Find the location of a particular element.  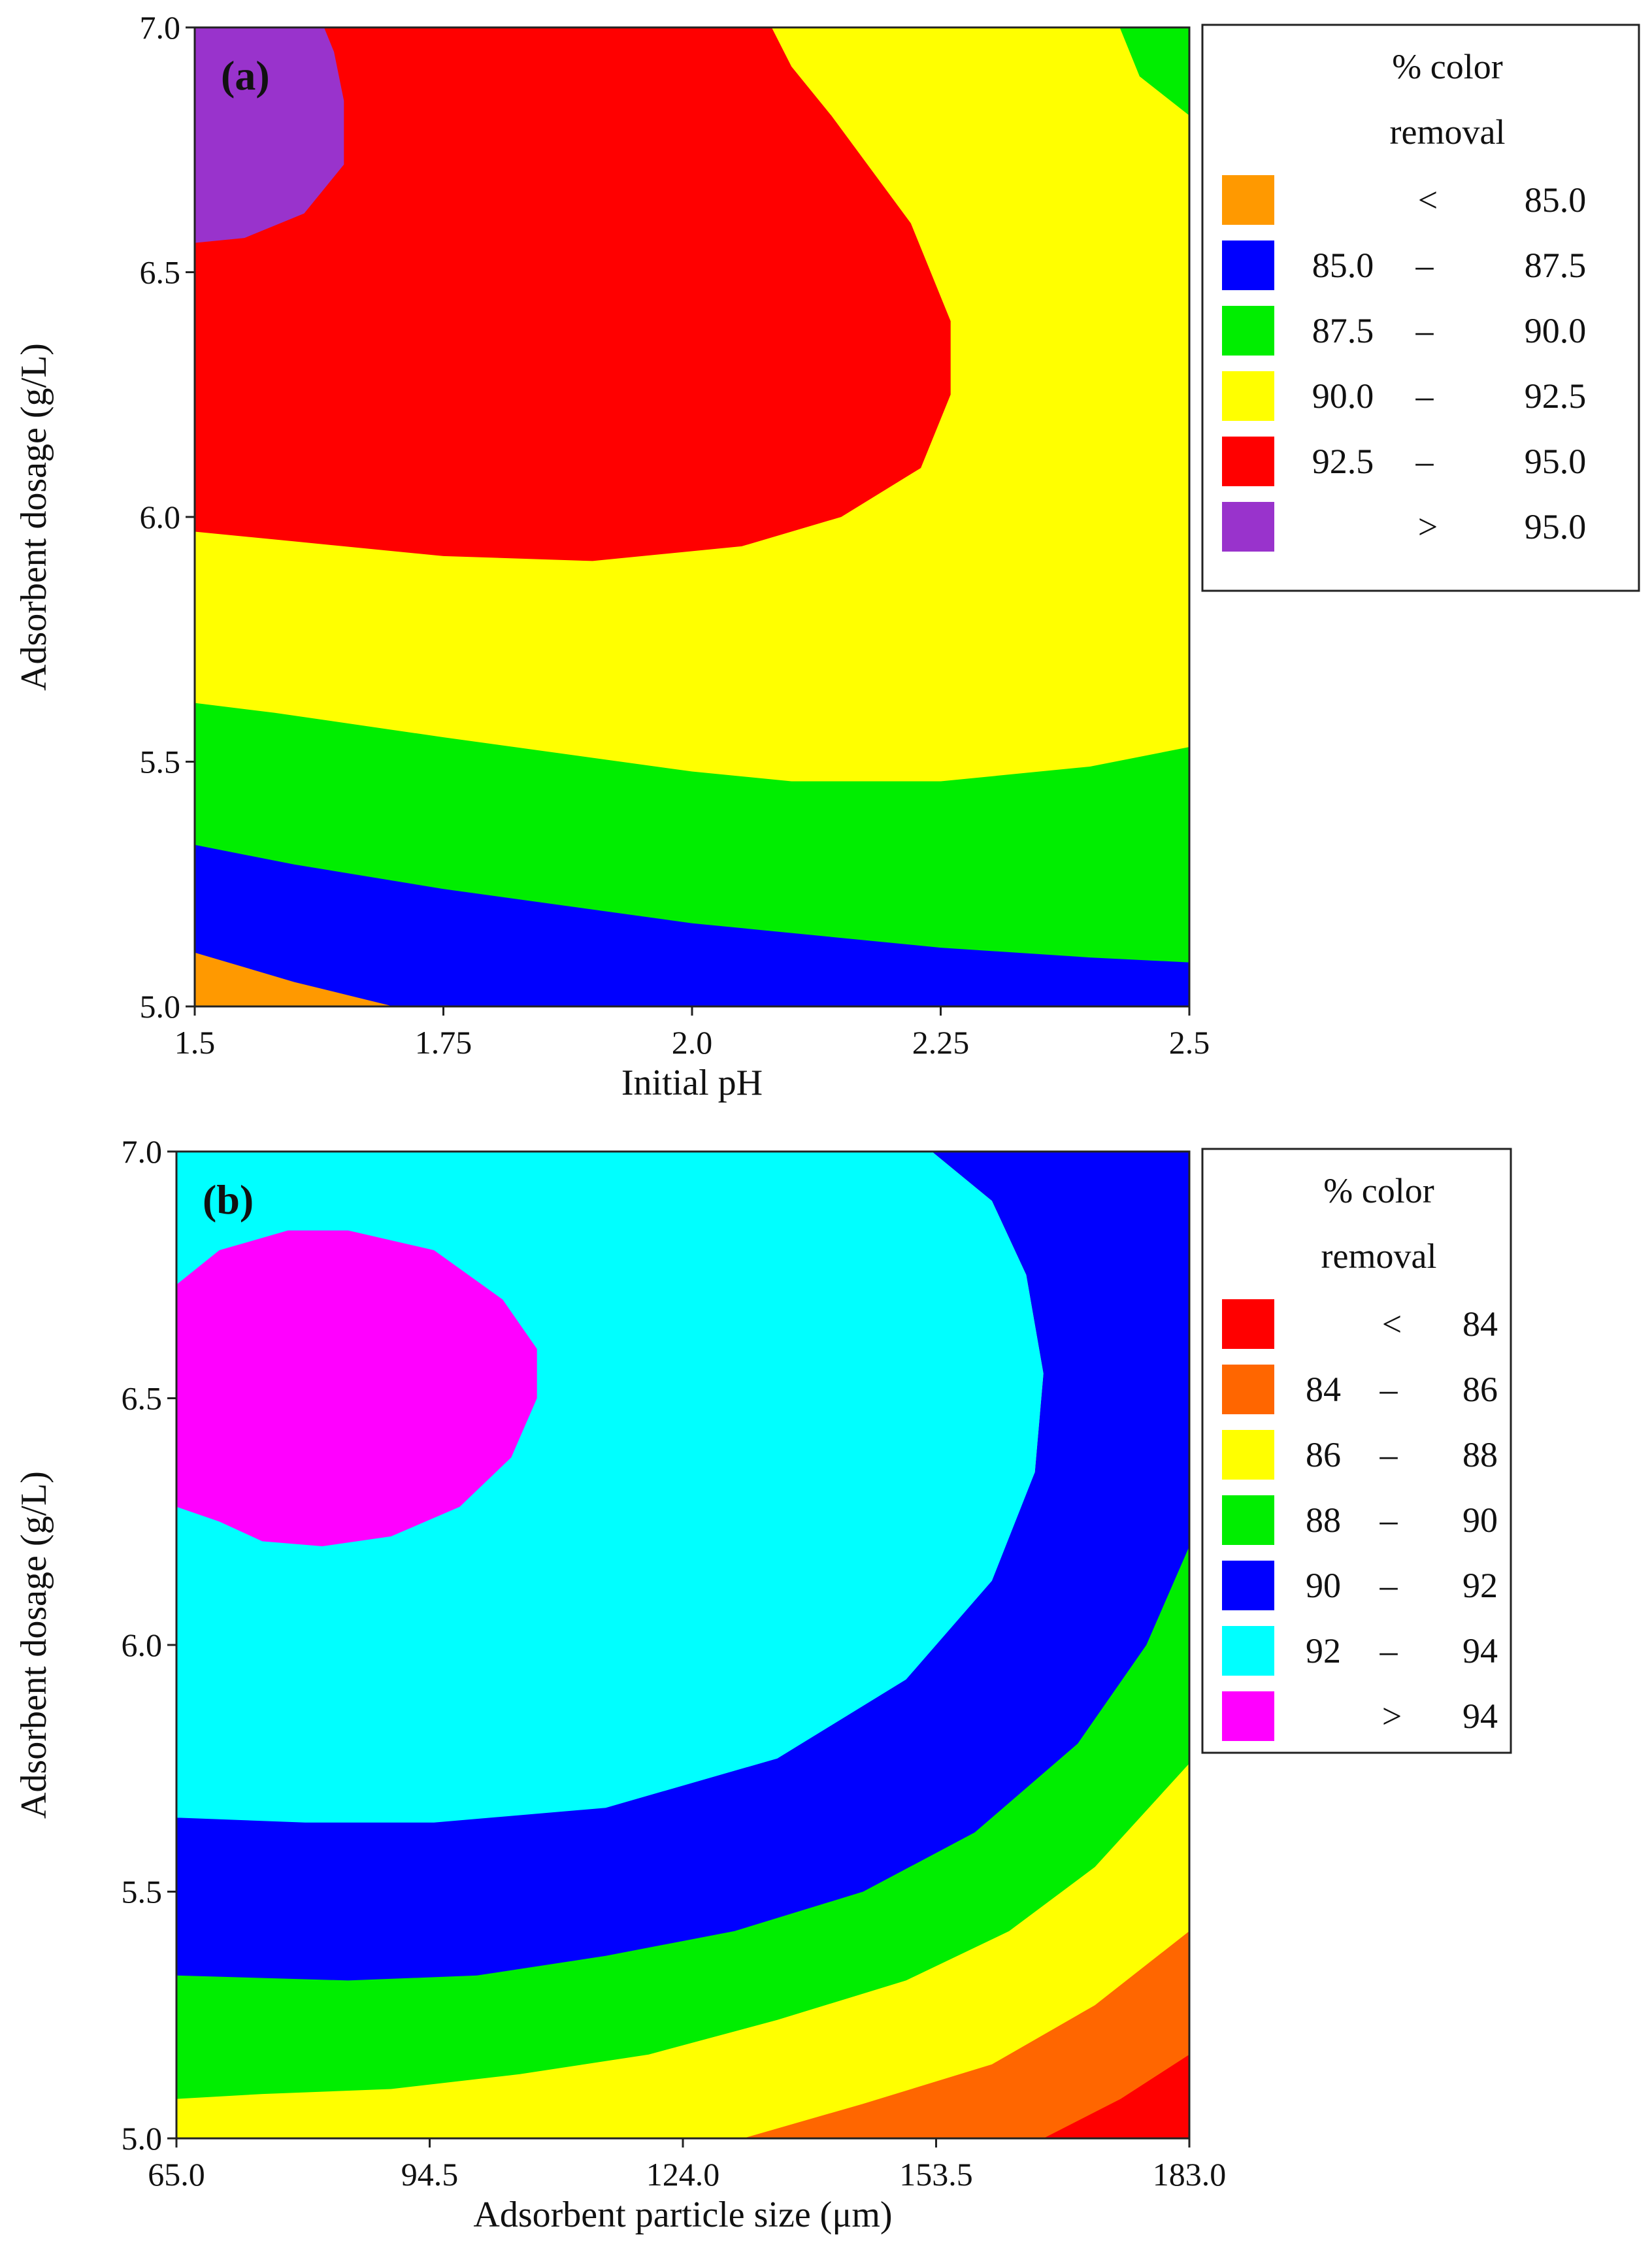

legend-item: 92– 94 is located at coordinates (1360, 1651).